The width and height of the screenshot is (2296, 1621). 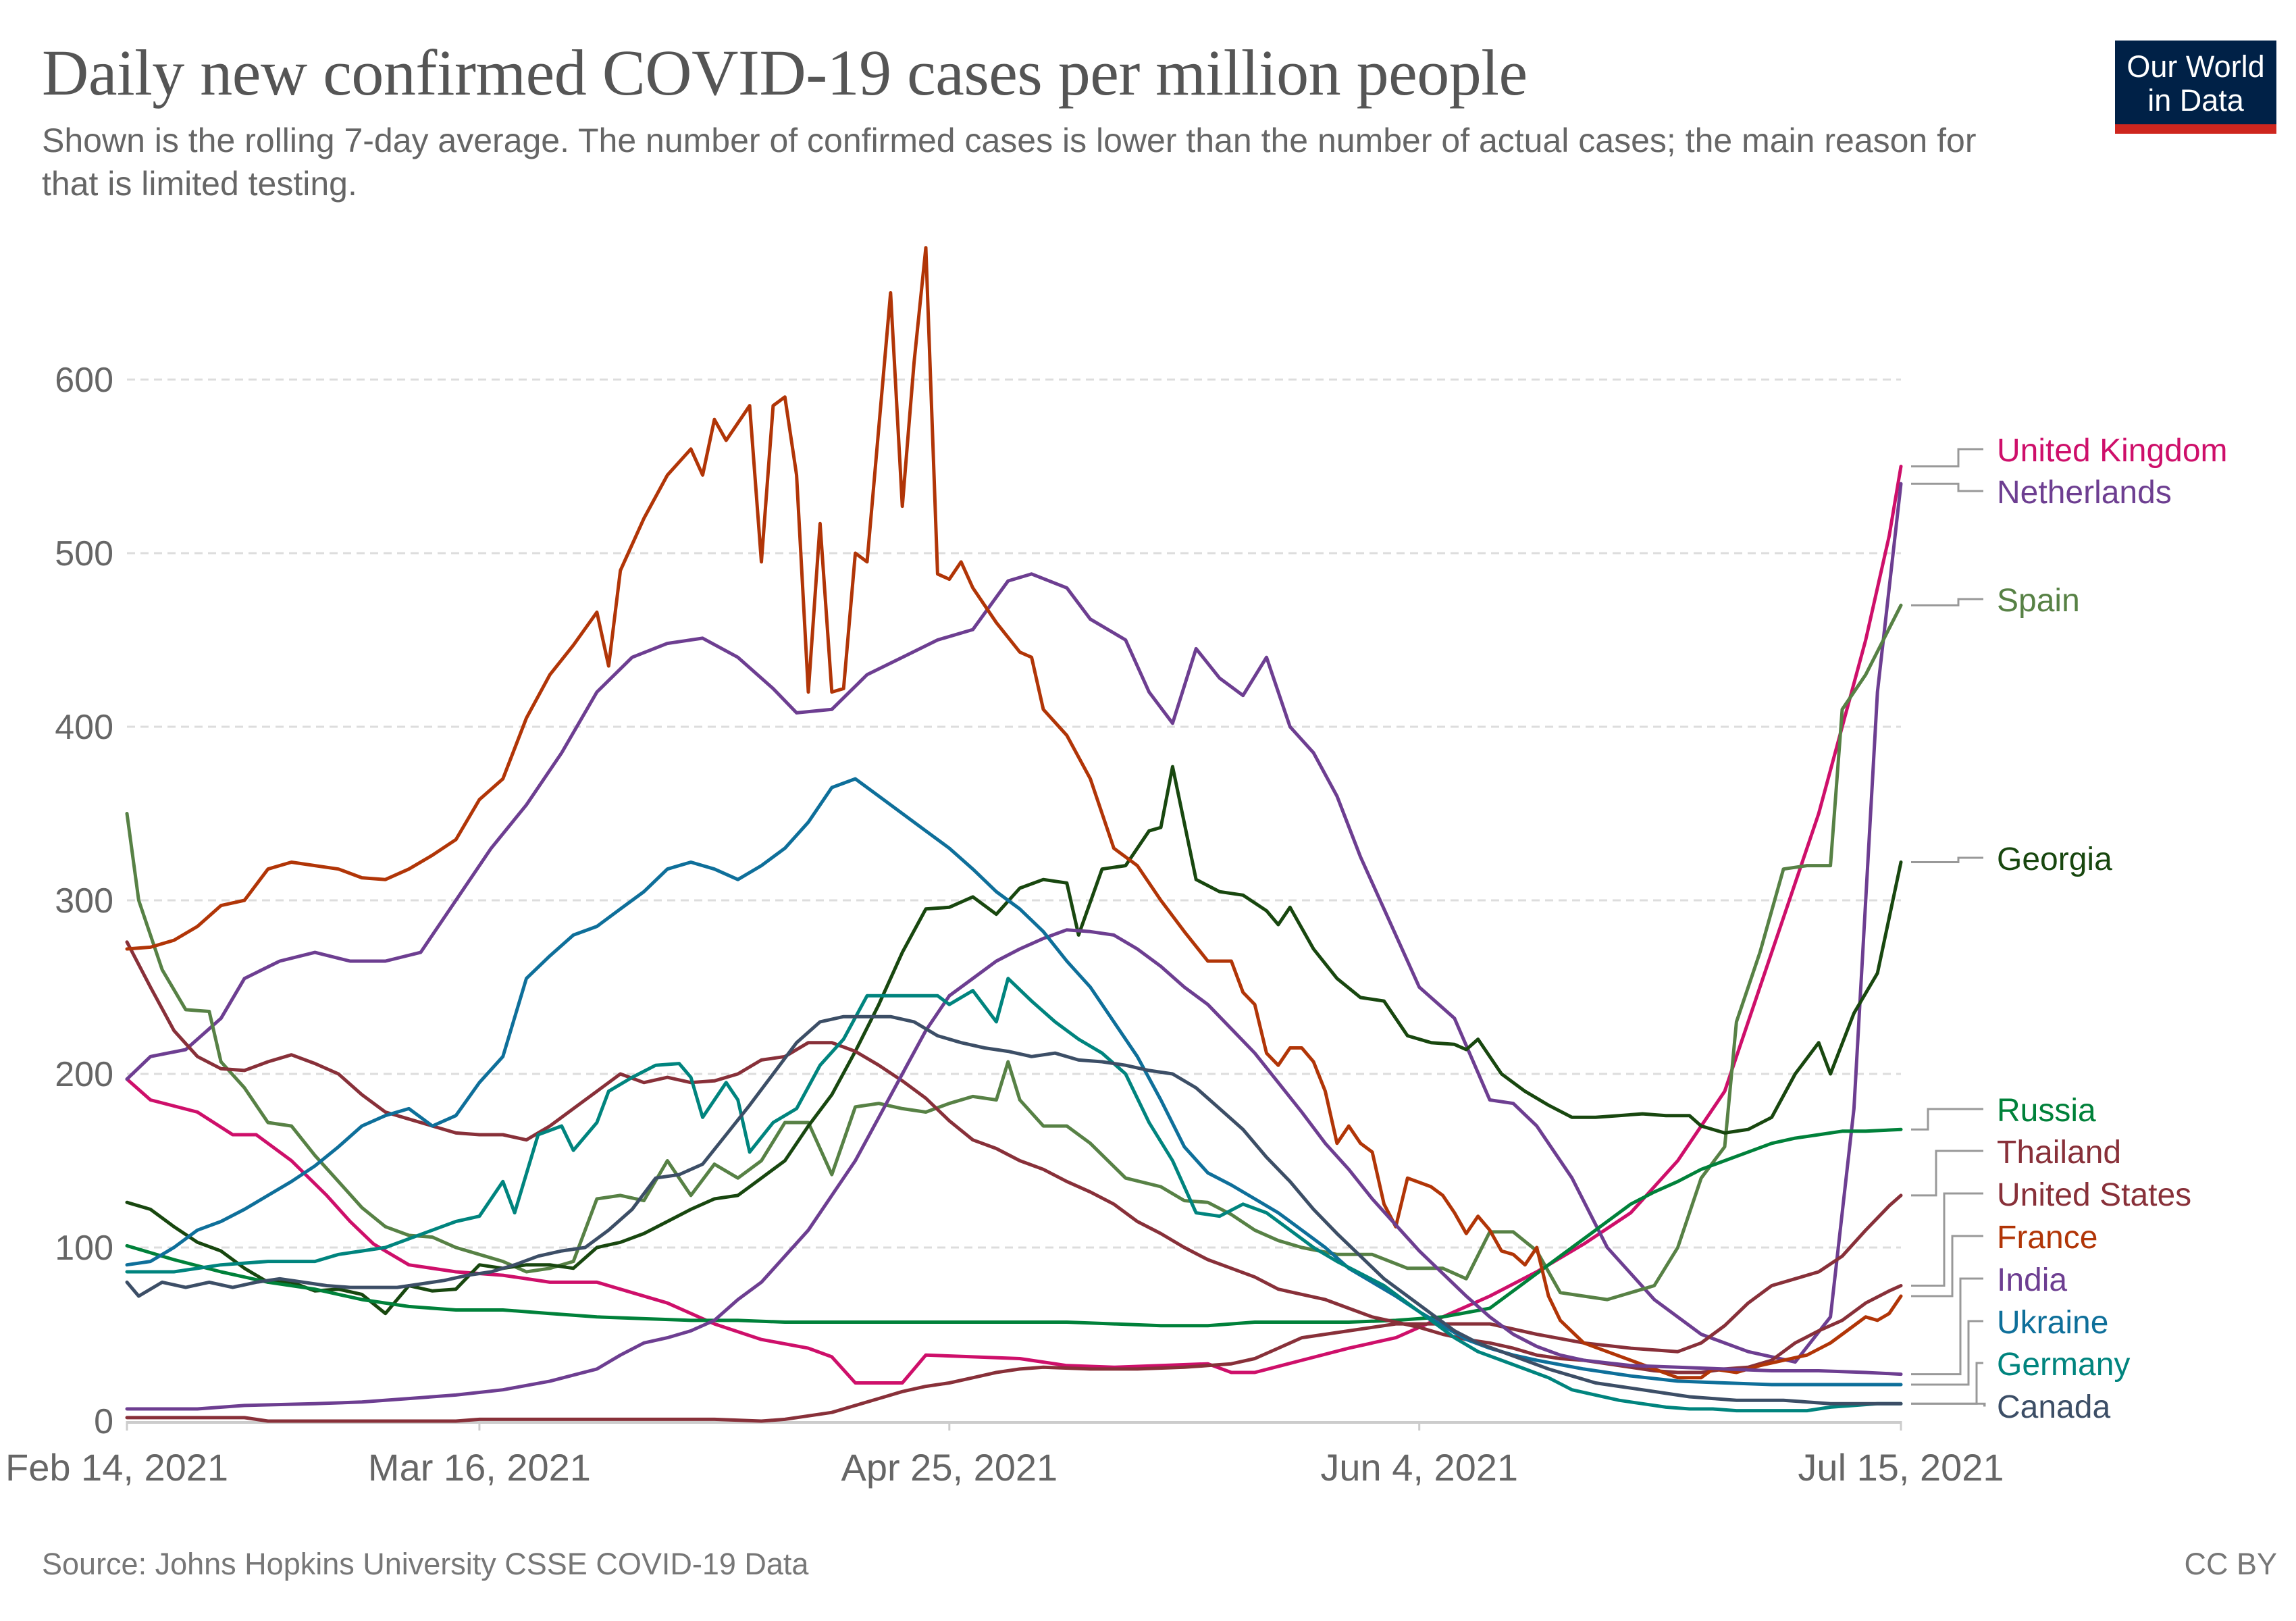 I want to click on series-label: Germany, so click(x=2063, y=1365).